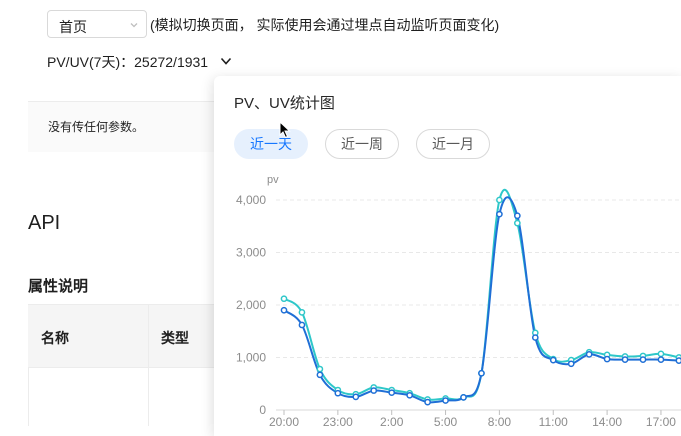 The width and height of the screenshot is (681, 436). What do you see at coordinates (392, 420) in the screenshot?
I see `x-tick-label: 2:00` at bounding box center [392, 420].